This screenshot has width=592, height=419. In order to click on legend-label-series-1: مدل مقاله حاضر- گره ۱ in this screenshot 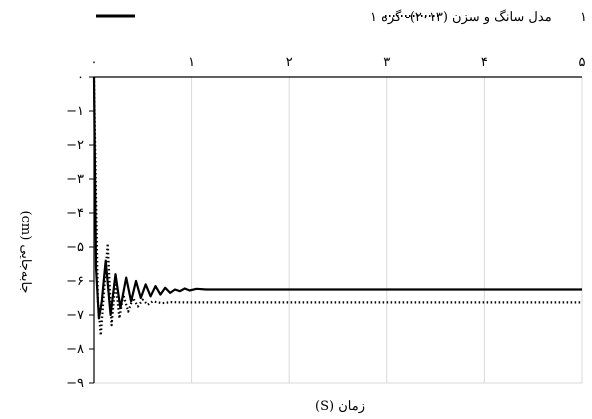, I will do `click(586, 17)`.